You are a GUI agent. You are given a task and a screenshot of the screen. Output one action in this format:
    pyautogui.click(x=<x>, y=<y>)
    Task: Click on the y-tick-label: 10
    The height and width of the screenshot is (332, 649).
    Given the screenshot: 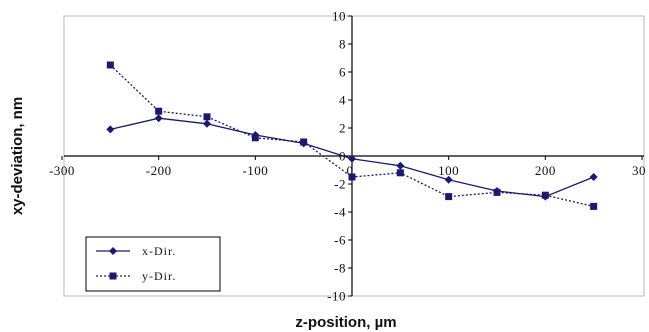 What is the action you would take?
    pyautogui.click(x=339, y=16)
    